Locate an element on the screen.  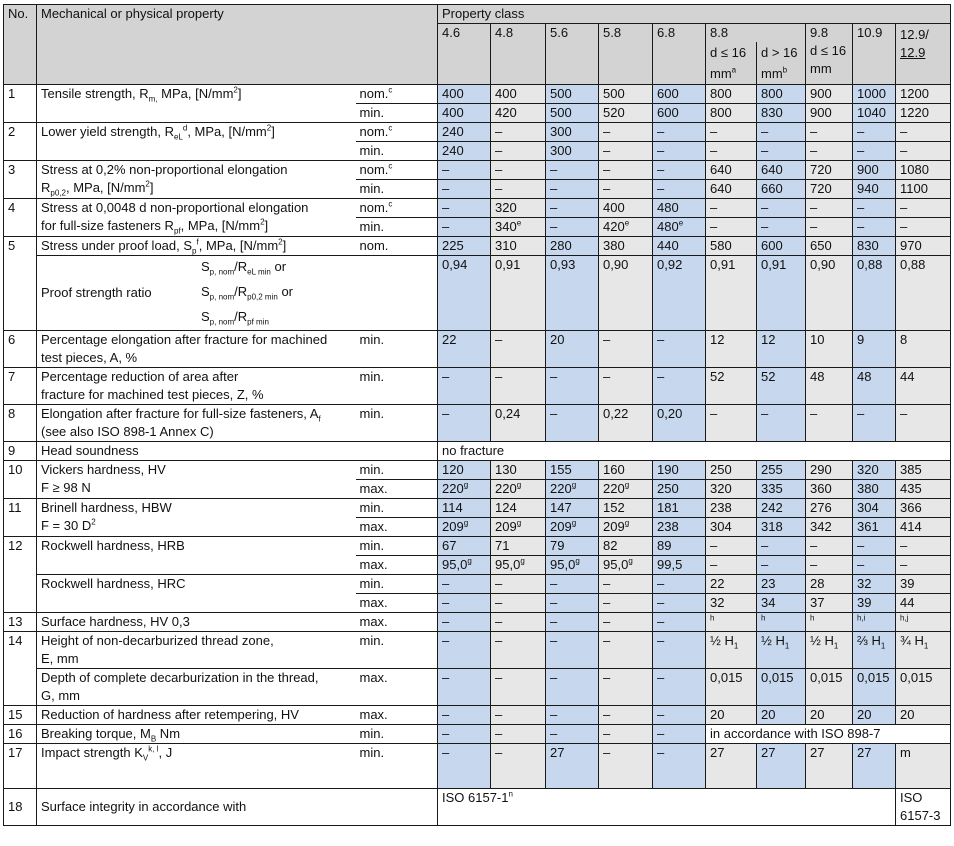
row-number: 1 is located at coordinates (20, 103).